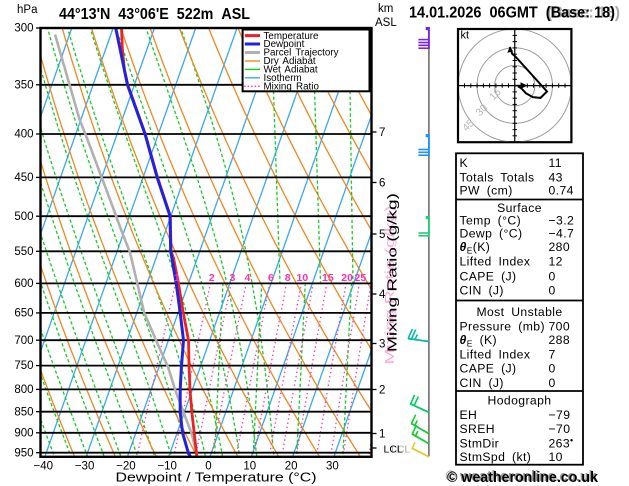 The image size is (629, 486). What do you see at coordinates (23, 85) in the screenshot?
I see `svg-text: 350` at bounding box center [23, 85].